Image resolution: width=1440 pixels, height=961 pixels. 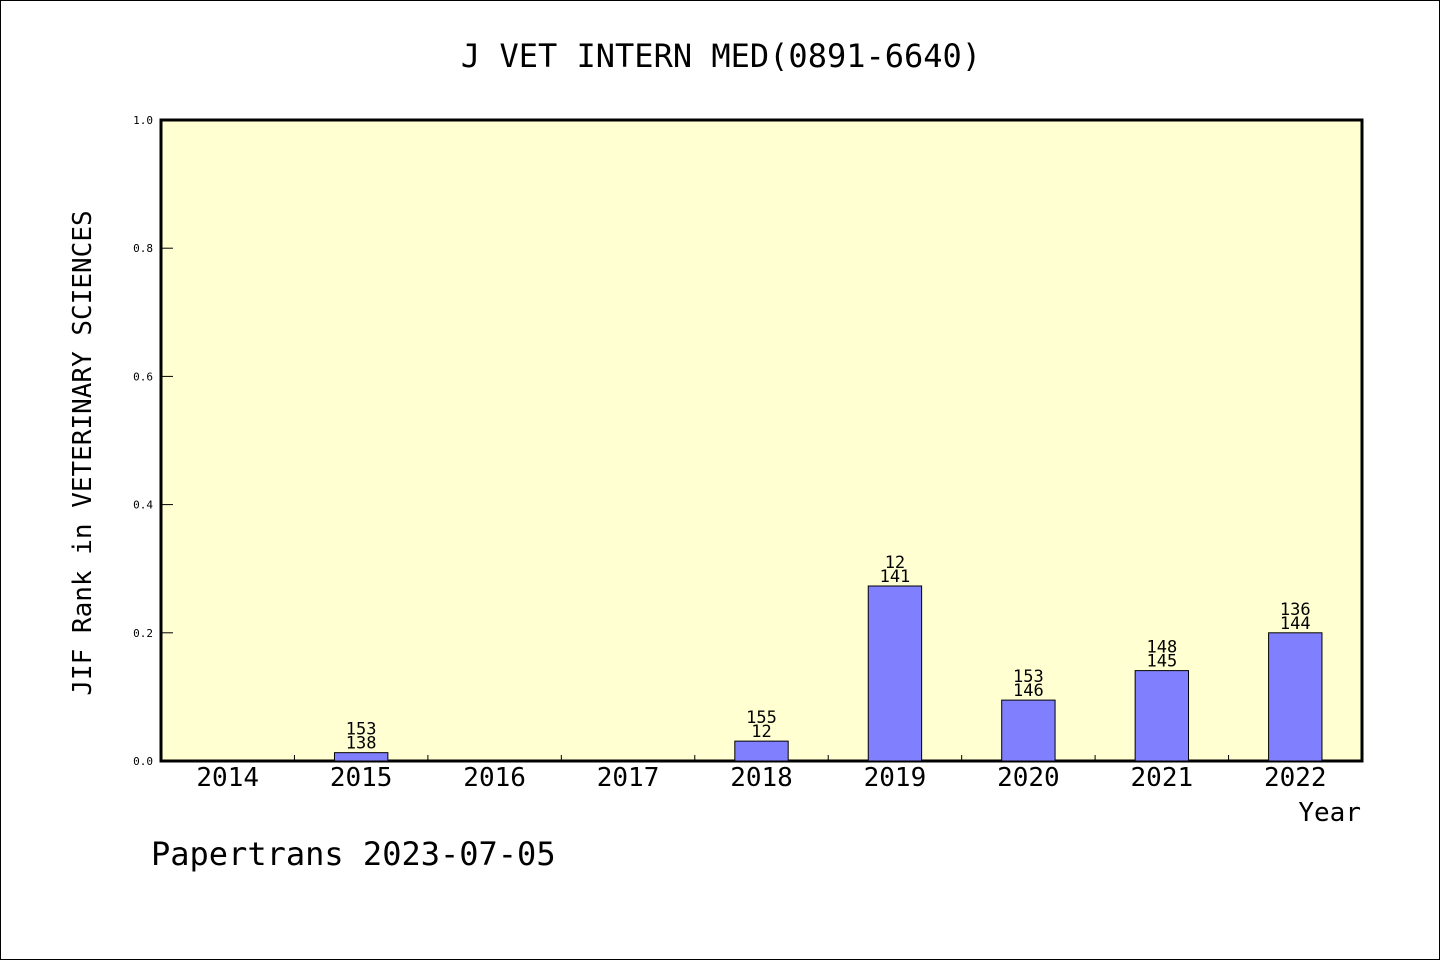 I want to click on y-axis-ticks: 0.0 0.2 0.4 0.6 0.8 1.0, so click(x=153, y=441).